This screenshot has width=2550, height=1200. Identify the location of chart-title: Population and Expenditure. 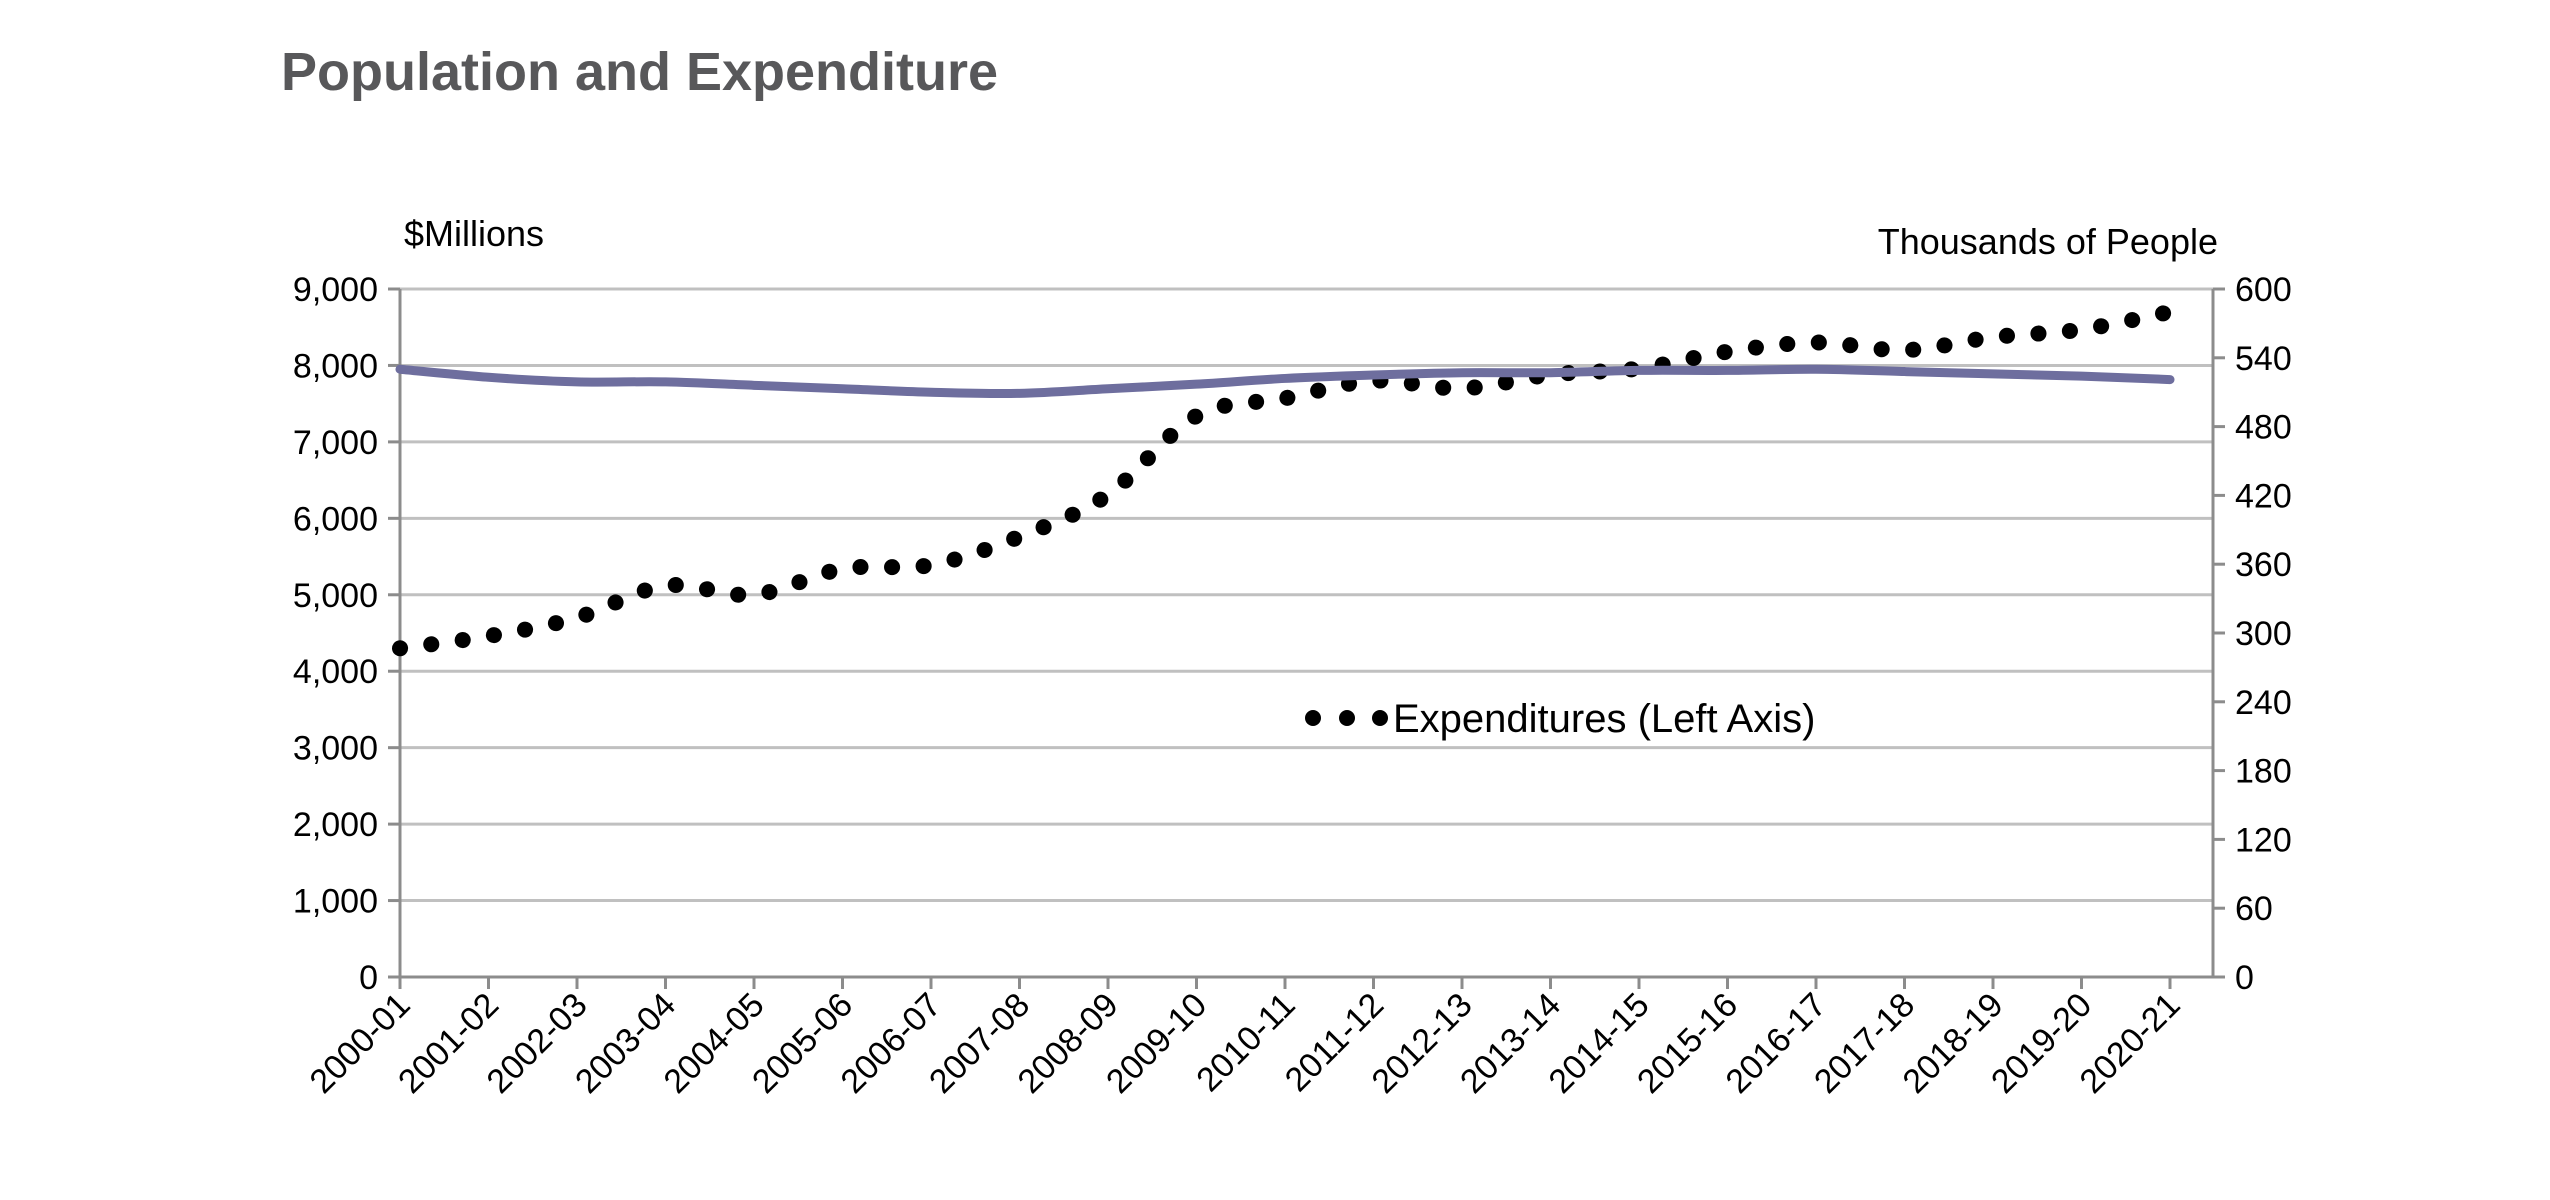
(639, 72).